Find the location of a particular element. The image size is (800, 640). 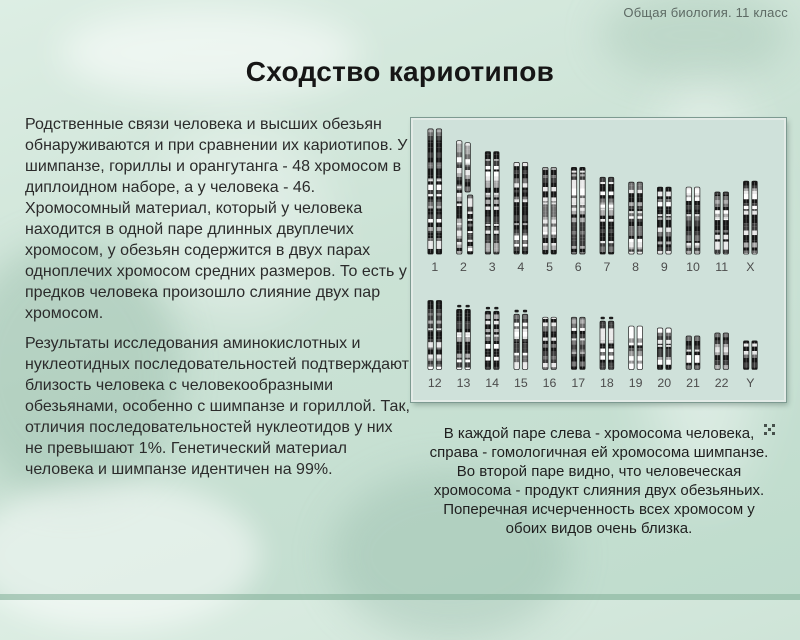

chromosome-pair-label: X is located at coordinates (750, 267).